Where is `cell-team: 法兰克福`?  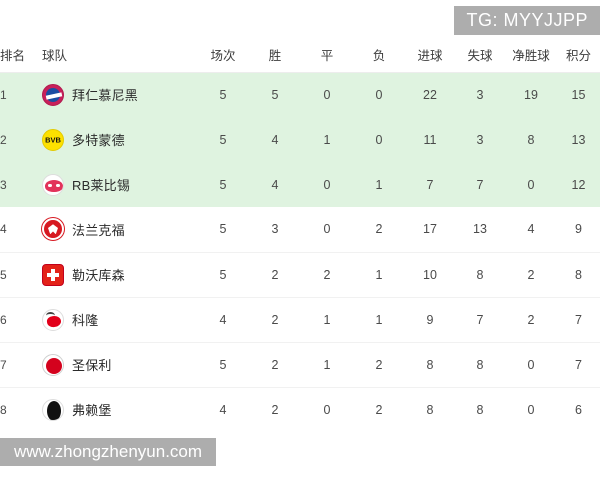
cell-team: 法兰克福 is located at coordinates (119, 229).